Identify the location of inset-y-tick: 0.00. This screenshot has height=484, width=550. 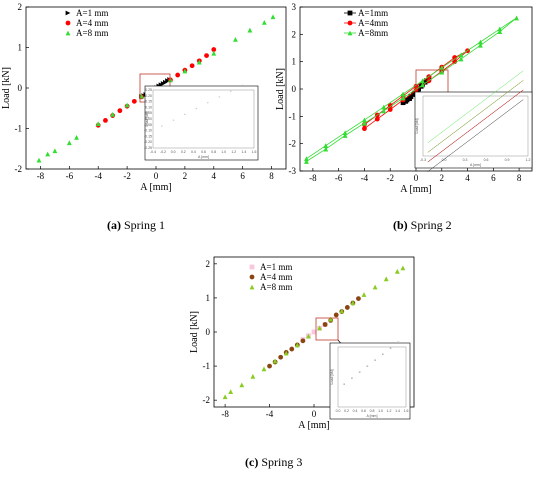
(148, 119).